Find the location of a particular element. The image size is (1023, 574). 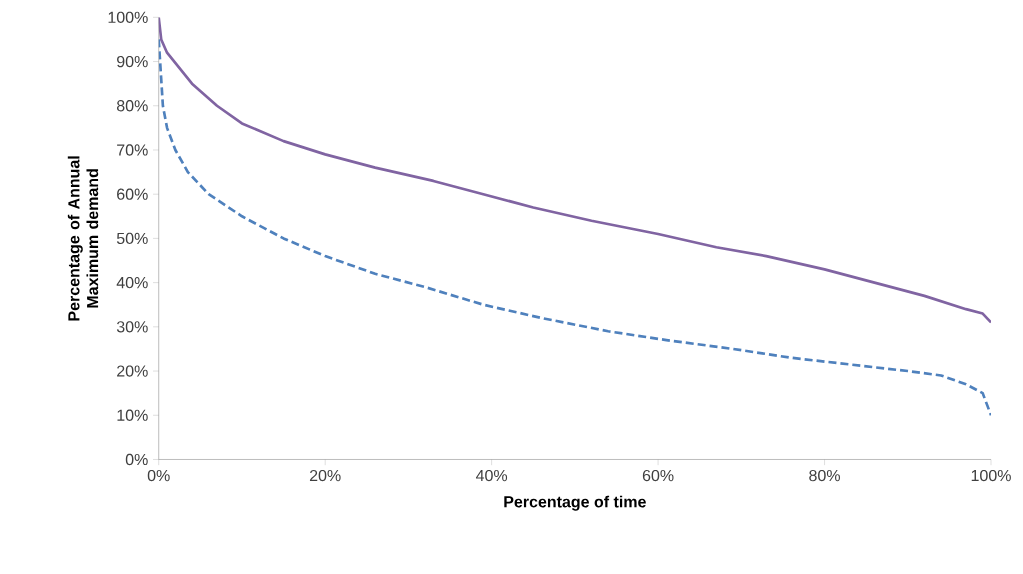

y-tick-label: 50% is located at coordinates (132, 238).